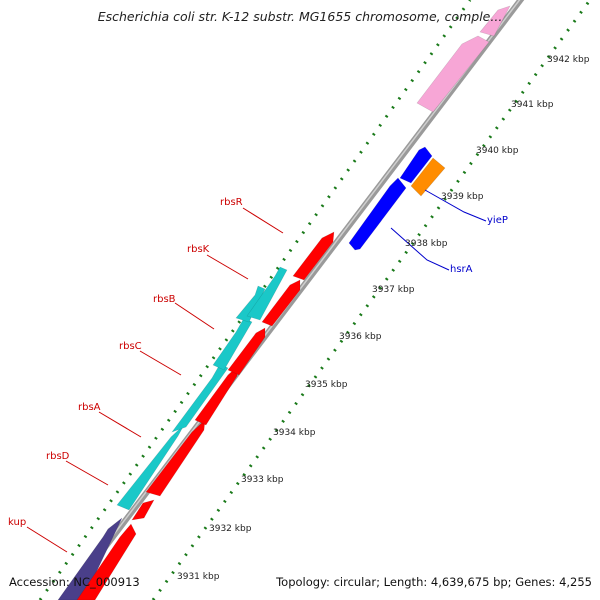  Describe the element at coordinates (263, 220) in the screenshot. I see `leader-line-rbsr` at that location.